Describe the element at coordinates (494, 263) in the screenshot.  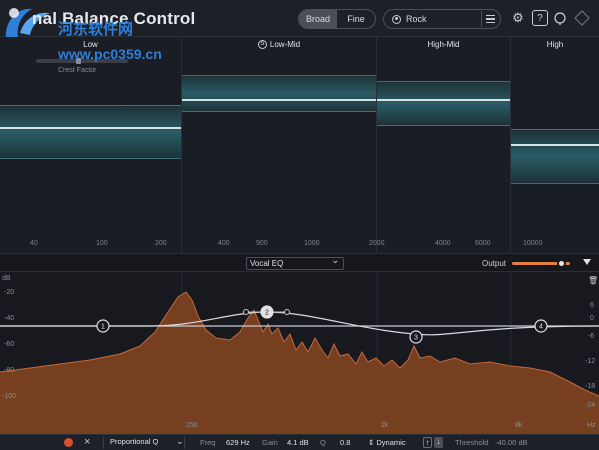
I see `output-label: Output` at that location.